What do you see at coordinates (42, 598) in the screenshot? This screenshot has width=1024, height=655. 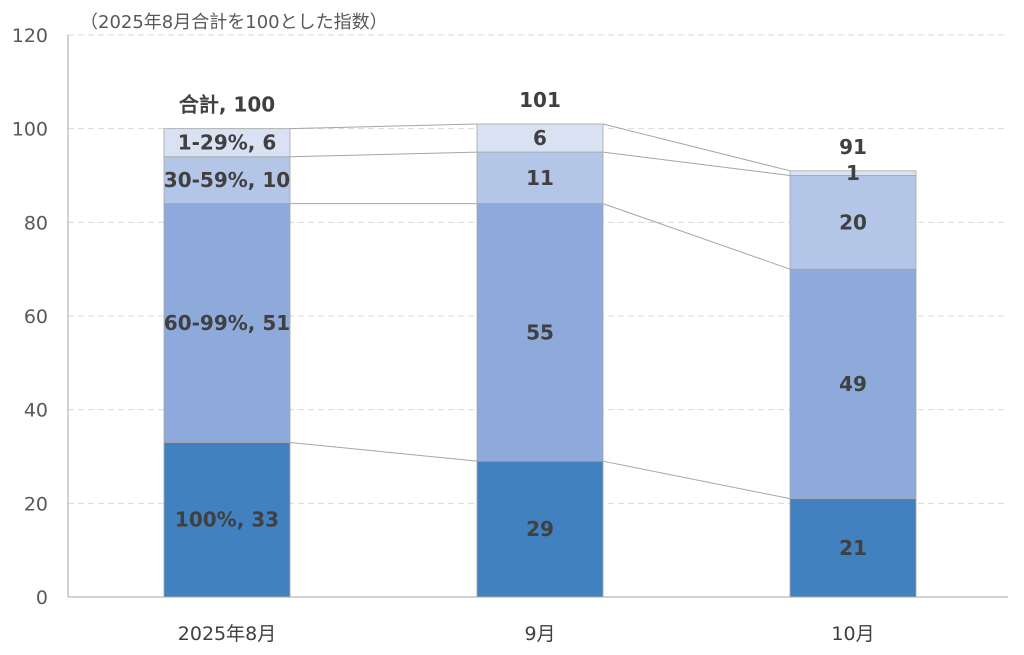 I see `y-tick-label: 0` at bounding box center [42, 598].